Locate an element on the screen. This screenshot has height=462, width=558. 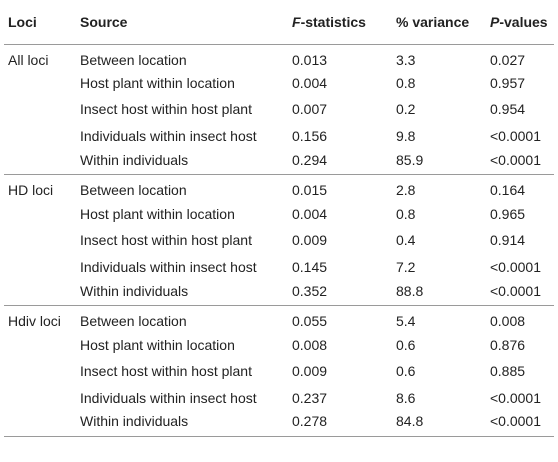
f-statistic-cell: 0.278 is located at coordinates (342, 424).